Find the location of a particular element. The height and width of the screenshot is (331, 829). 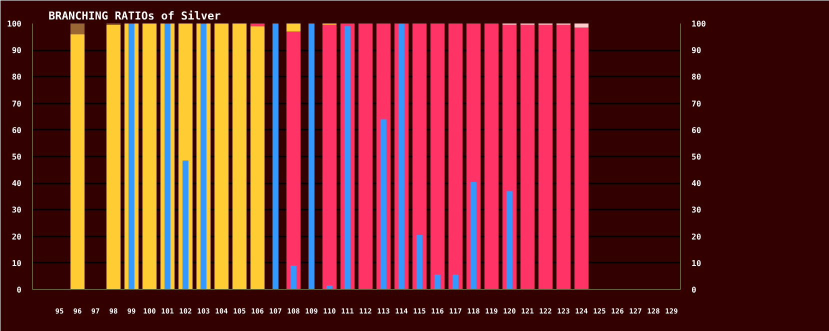

y2-tick-label: 90 is located at coordinates (697, 51).